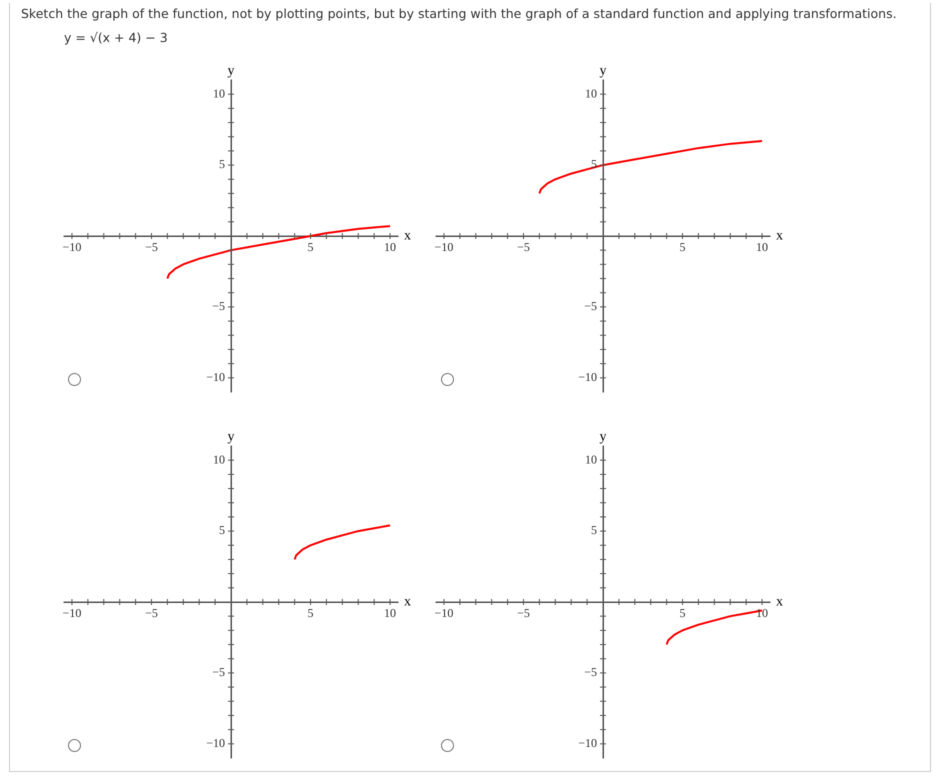 The height and width of the screenshot is (777, 938). I want to click on chart-subtitle: y = √(x + 4) − 3, so click(116, 37).